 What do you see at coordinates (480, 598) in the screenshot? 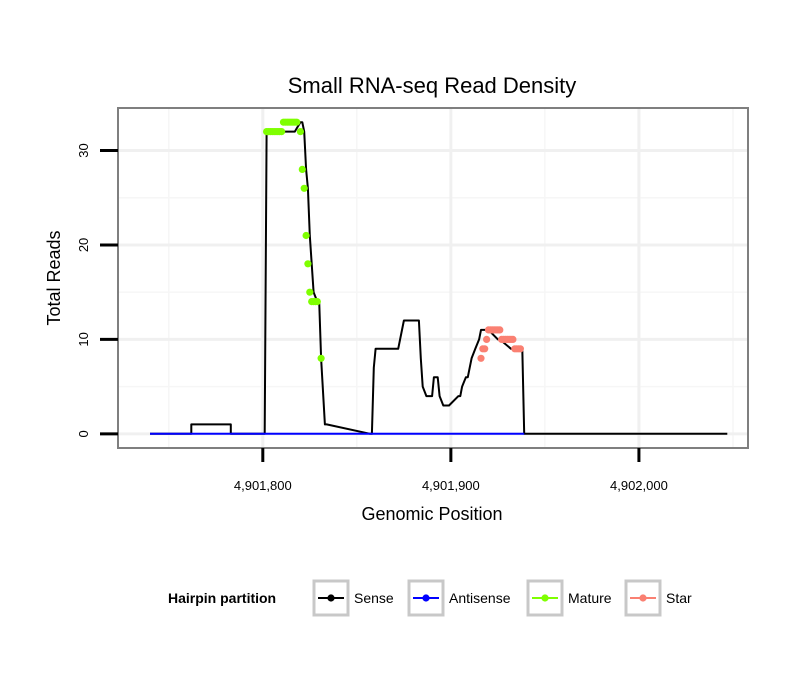
I see `legend-label: Antisense` at bounding box center [480, 598].